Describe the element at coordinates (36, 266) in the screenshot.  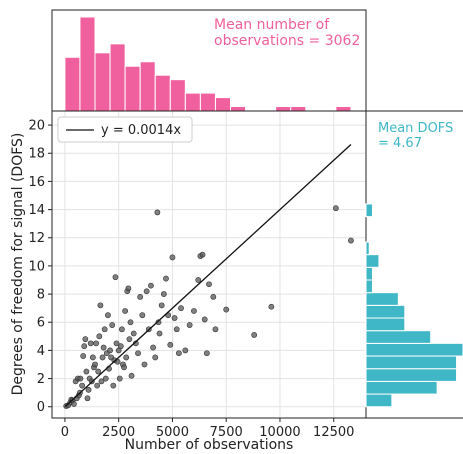
I see `y-tick-label: 10` at that location.